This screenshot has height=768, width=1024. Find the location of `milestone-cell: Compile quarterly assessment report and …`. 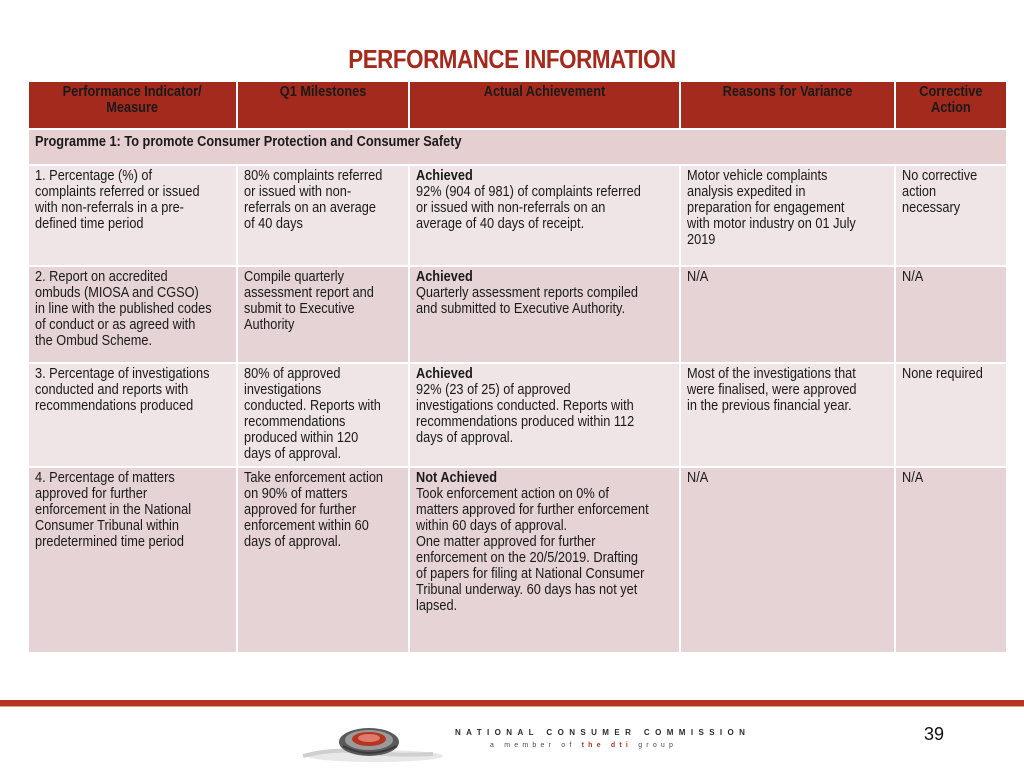

milestone-cell: Compile quarterly assessment report and … is located at coordinates (323, 314).